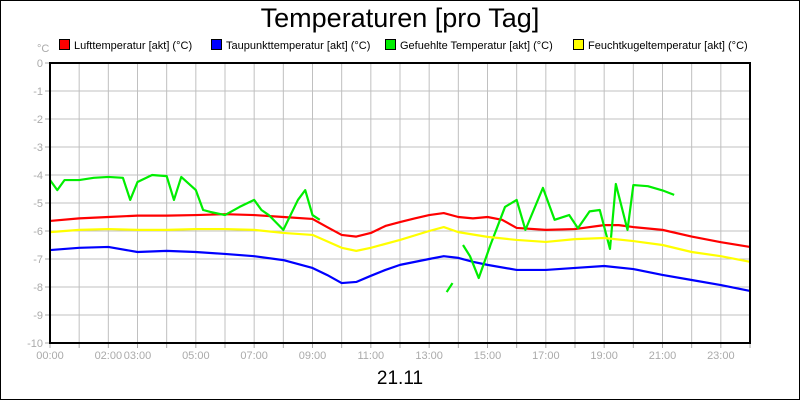 Image resolution: width=800 pixels, height=400 pixels. What do you see at coordinates (38, 232) in the screenshot?
I see `y-tick-label: -6` at bounding box center [38, 232].